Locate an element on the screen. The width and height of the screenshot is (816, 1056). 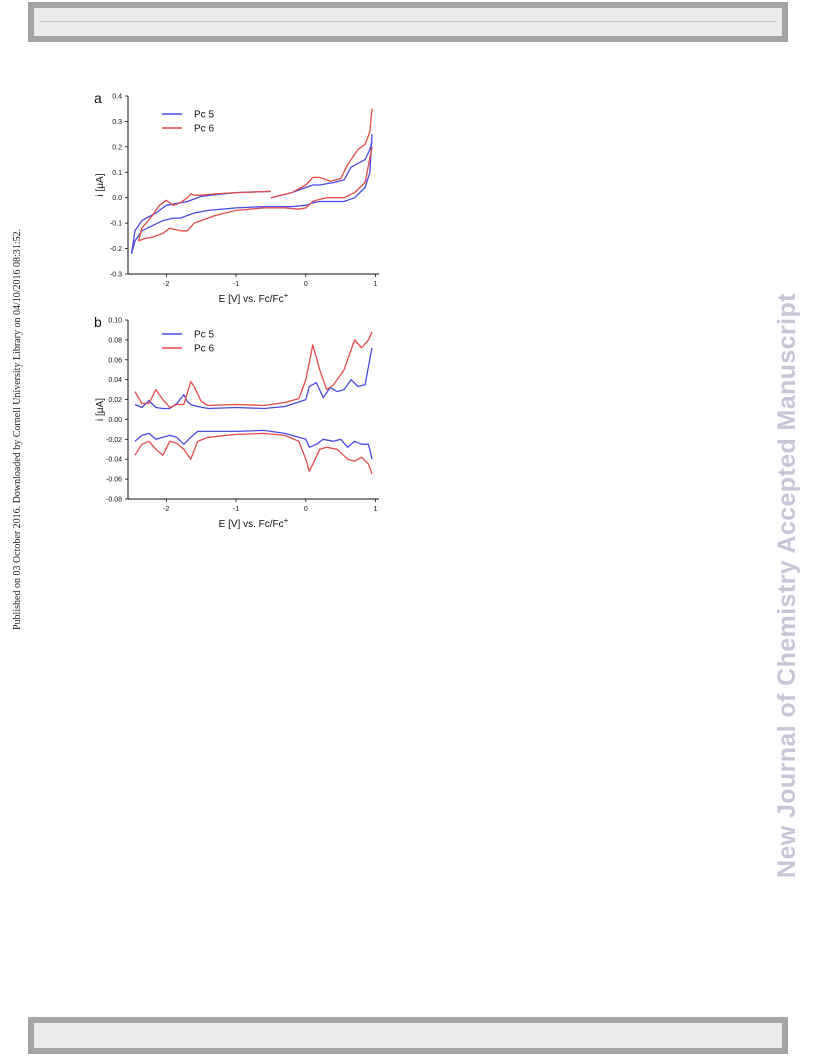
y-tick-label: -0.3 is located at coordinates (116, 275).